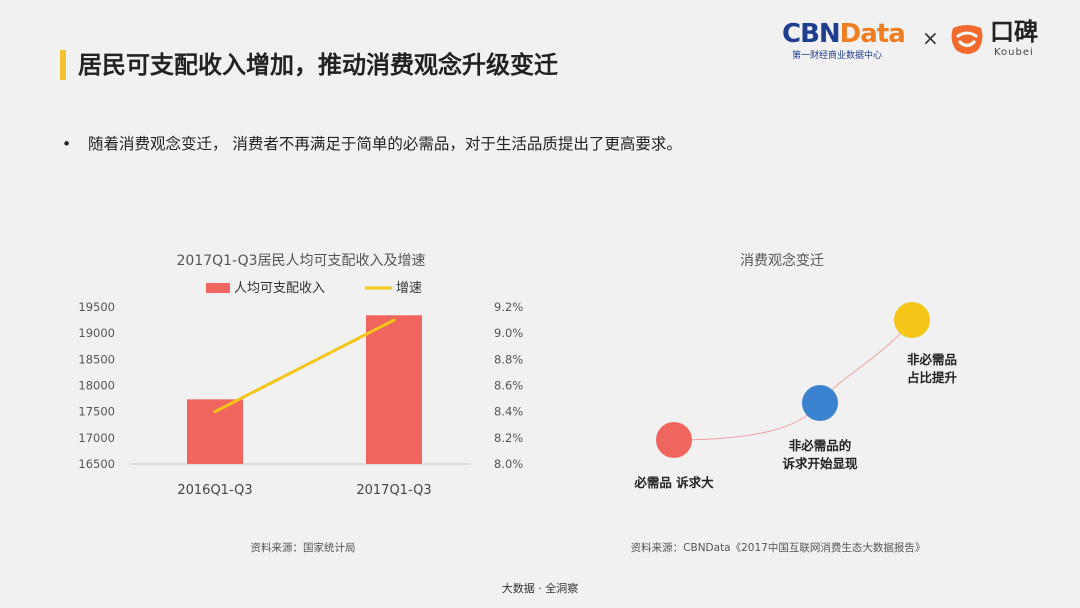 This screenshot has height=608, width=1080. I want to click on cbndata-logo-part2: Data, so click(872, 34).